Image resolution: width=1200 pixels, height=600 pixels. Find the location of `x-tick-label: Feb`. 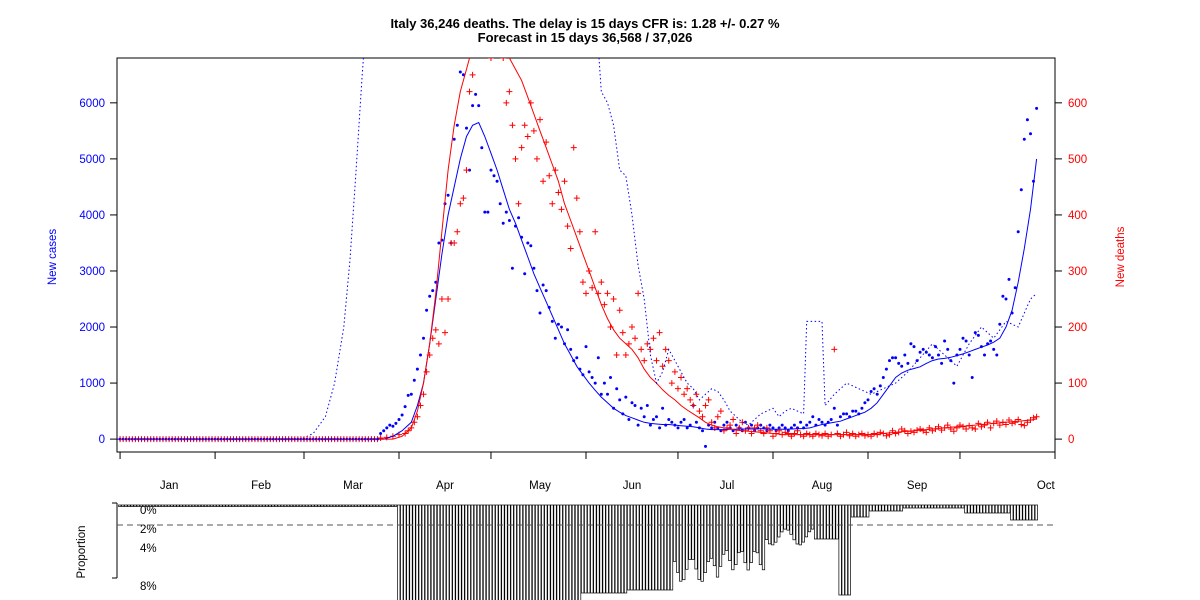

x-tick-label: Feb is located at coordinates (261, 486).